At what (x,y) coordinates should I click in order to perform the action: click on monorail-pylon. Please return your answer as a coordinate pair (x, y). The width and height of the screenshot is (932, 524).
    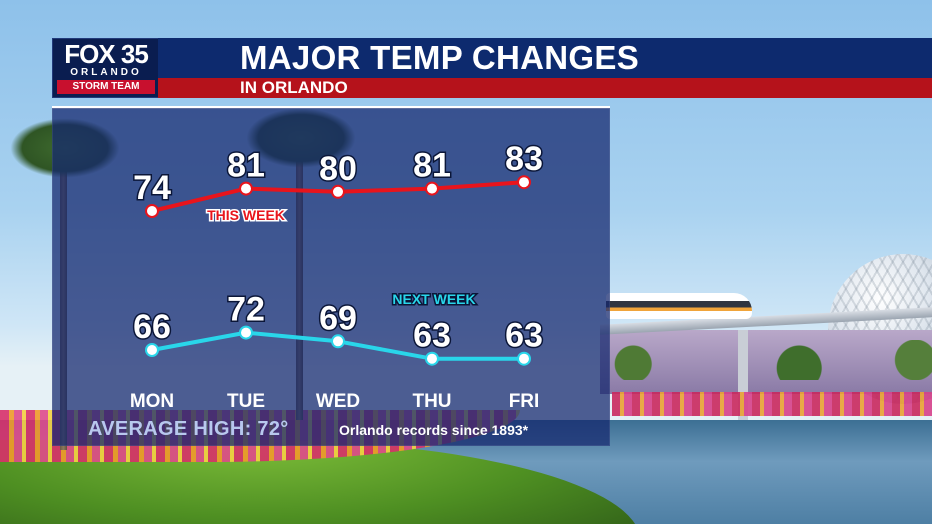
    Looking at the image, I should click on (743, 380).